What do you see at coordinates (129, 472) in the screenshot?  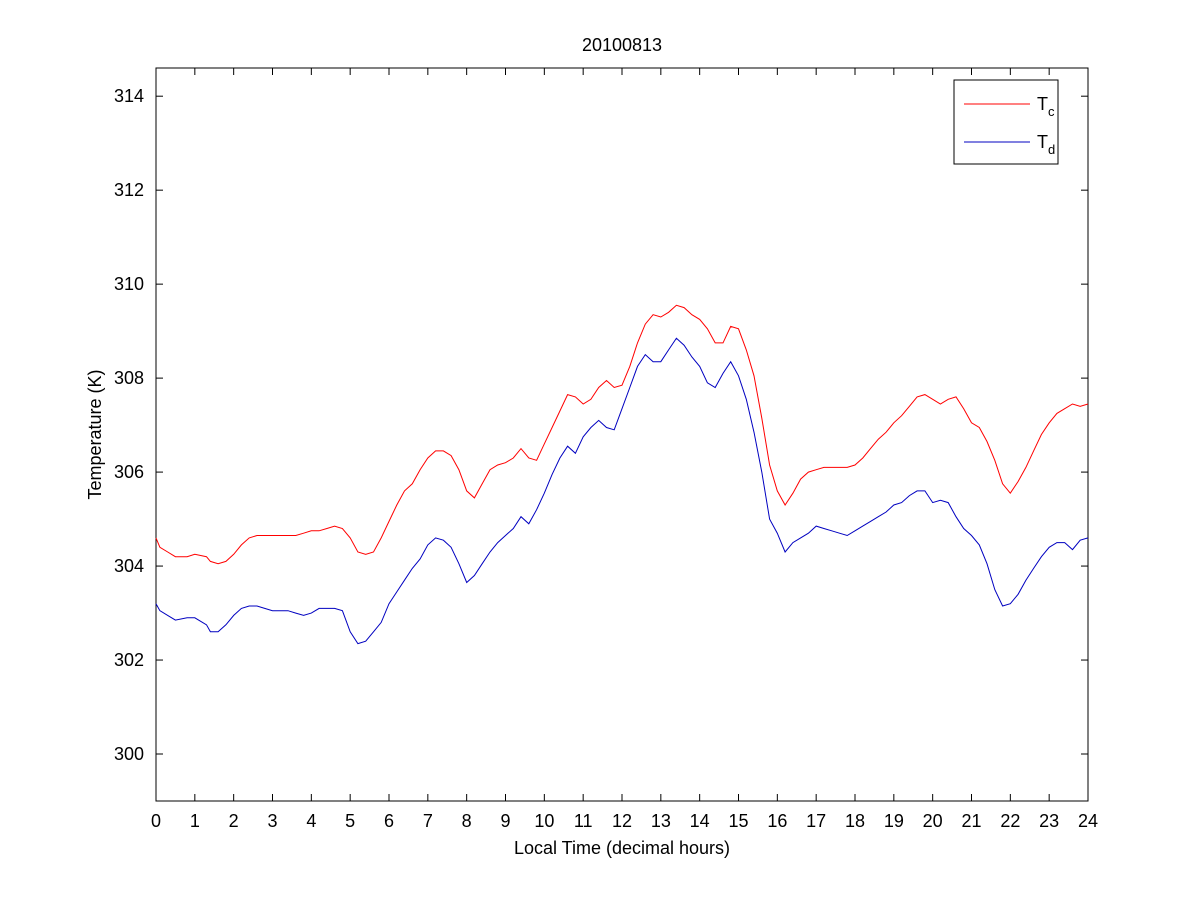 I see `y-tick-label: 306` at bounding box center [129, 472].